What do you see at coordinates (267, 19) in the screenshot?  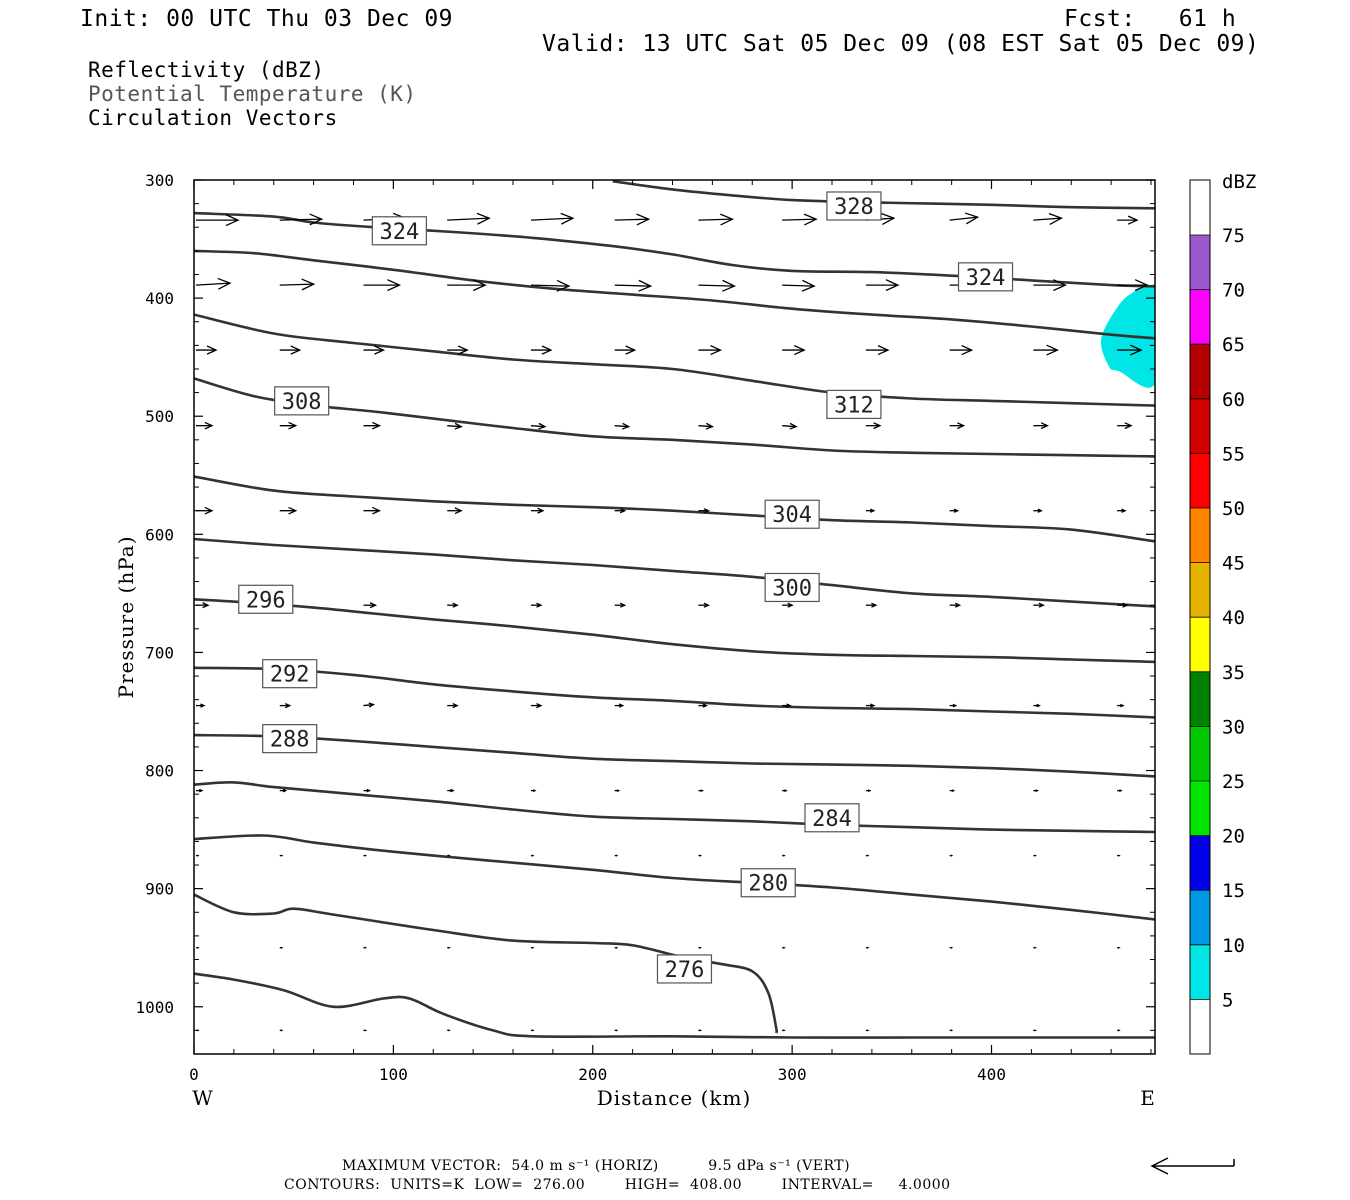 I see `init-time: Init: 00 UTC Thu 03 Dec 09` at bounding box center [267, 19].